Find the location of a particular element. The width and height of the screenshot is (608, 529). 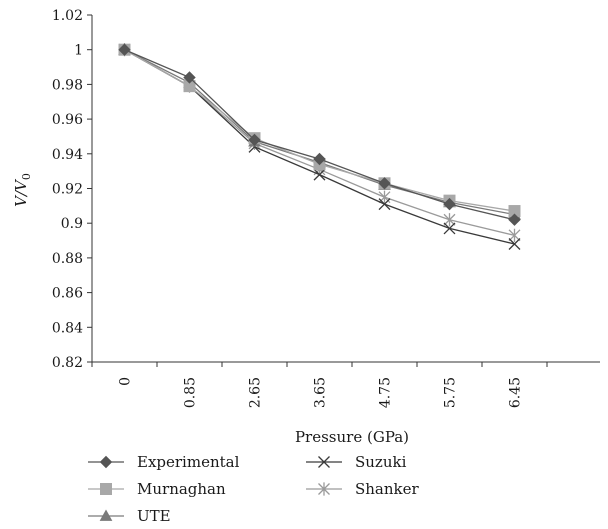

legend-label: UTE is located at coordinates (154, 516).